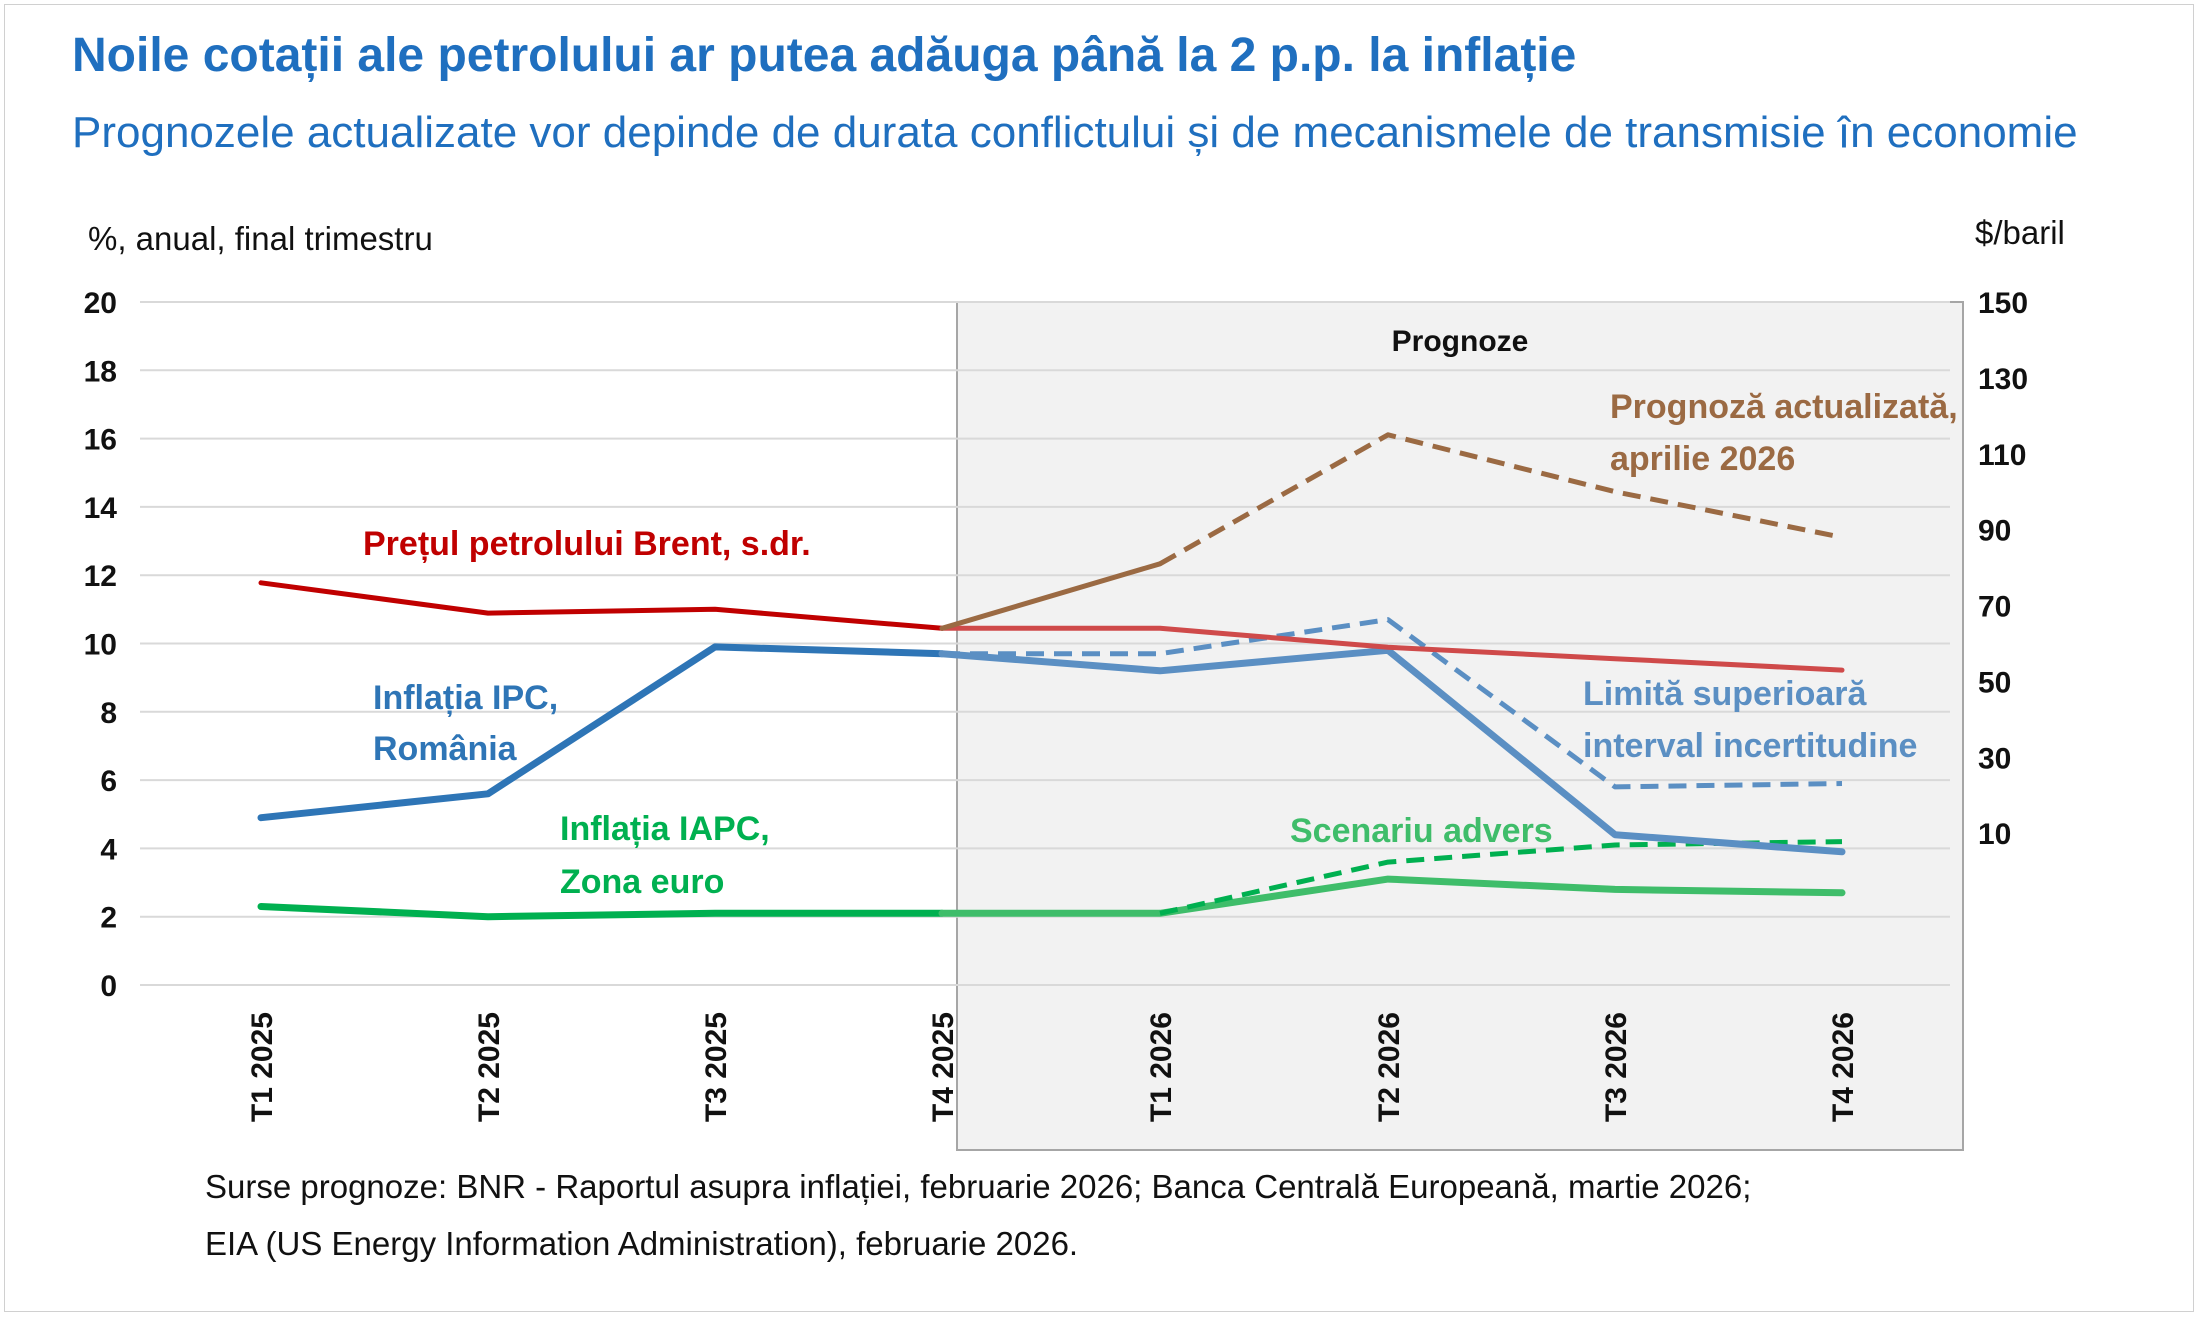 The height and width of the screenshot is (1317, 2200). I want to click on upper-bound-line, so click(1392, 703).